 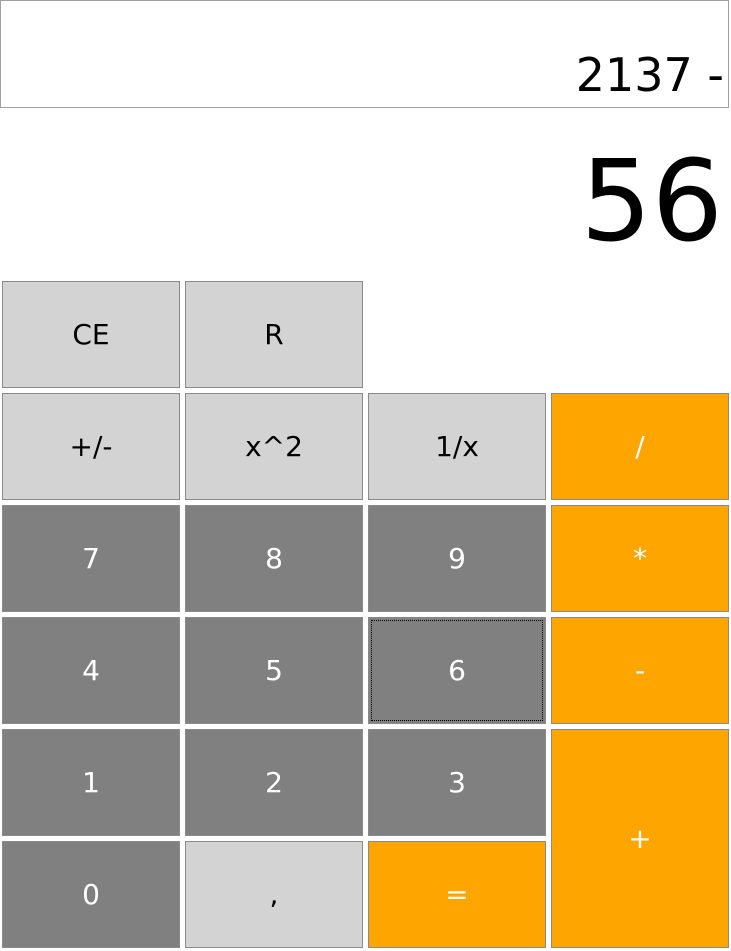 I want to click on add-button: +, so click(x=640, y=838).